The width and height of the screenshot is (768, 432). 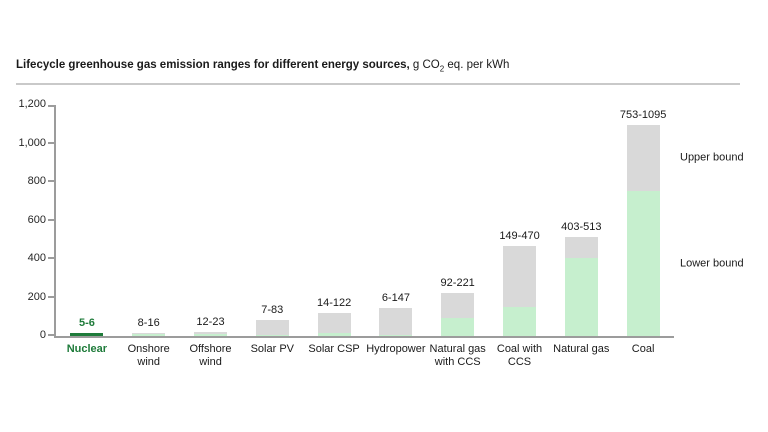 I want to click on y-axis-tick-label: 1,200, so click(x=32, y=104).